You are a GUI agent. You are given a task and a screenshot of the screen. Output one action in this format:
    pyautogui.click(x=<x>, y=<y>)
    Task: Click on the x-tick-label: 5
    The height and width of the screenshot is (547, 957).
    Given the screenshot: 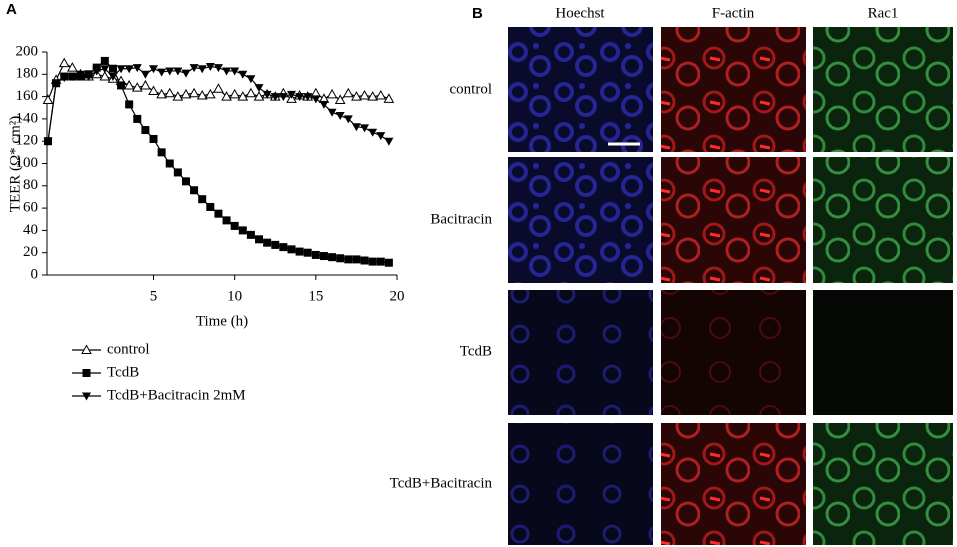 What is the action you would take?
    pyautogui.click(x=154, y=296)
    